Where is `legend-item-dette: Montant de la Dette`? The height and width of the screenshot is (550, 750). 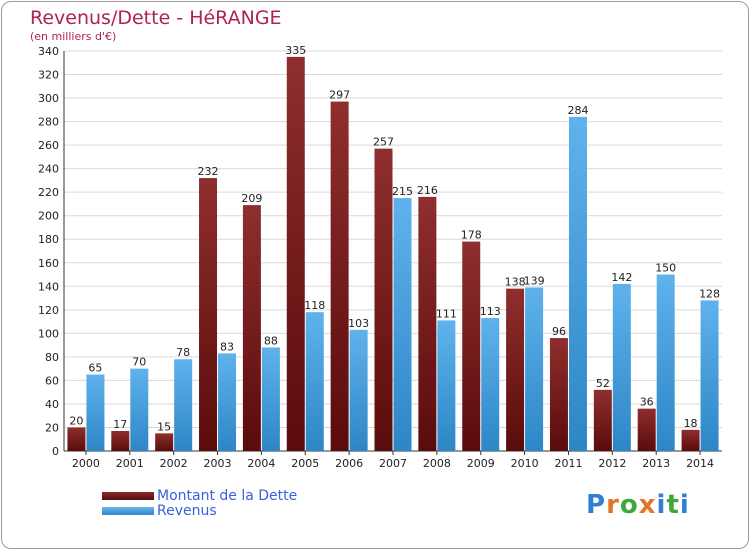 legend-item-dette: Montant de la Dette is located at coordinates (200, 495).